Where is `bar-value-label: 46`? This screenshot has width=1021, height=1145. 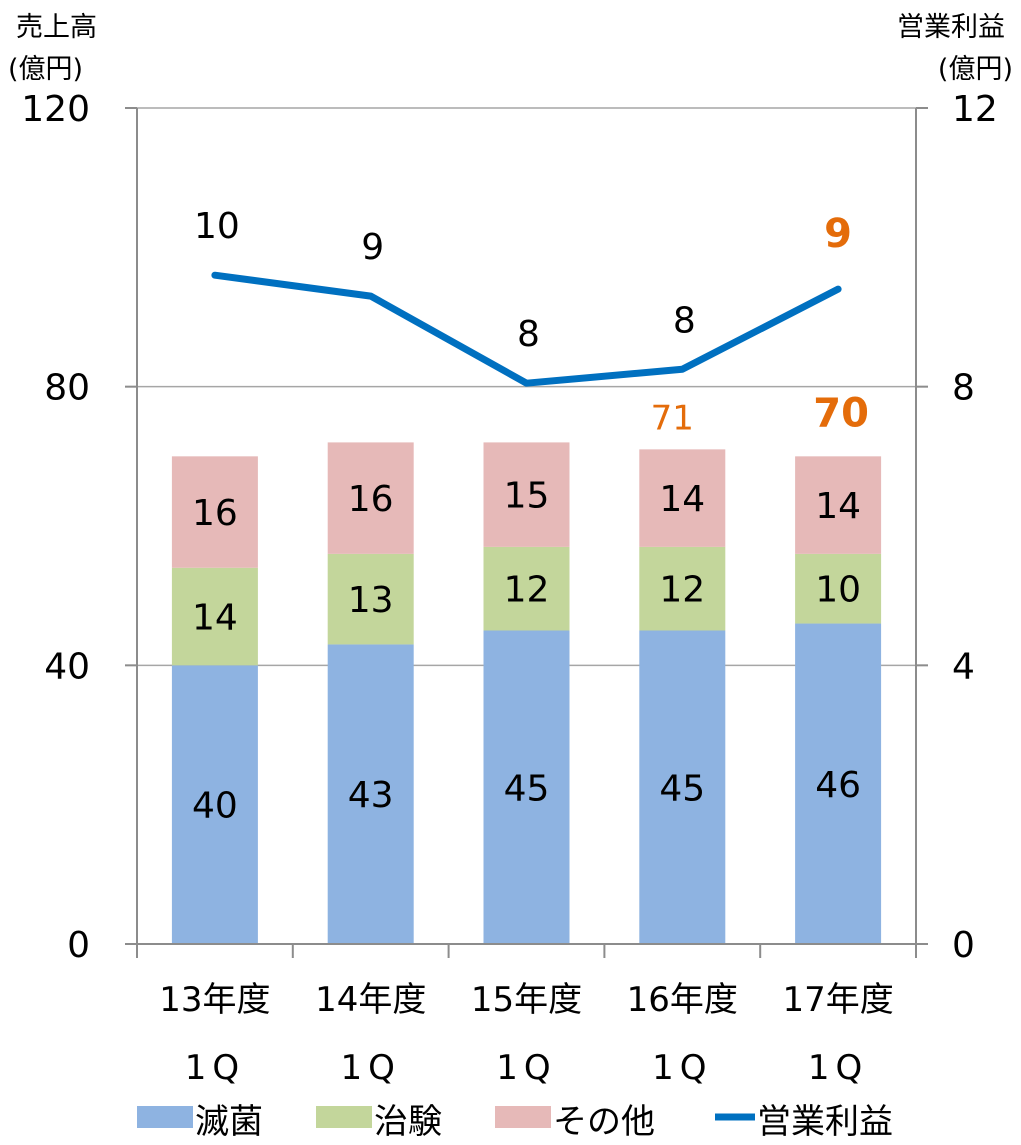 bar-value-label: 46 is located at coordinates (838, 785).